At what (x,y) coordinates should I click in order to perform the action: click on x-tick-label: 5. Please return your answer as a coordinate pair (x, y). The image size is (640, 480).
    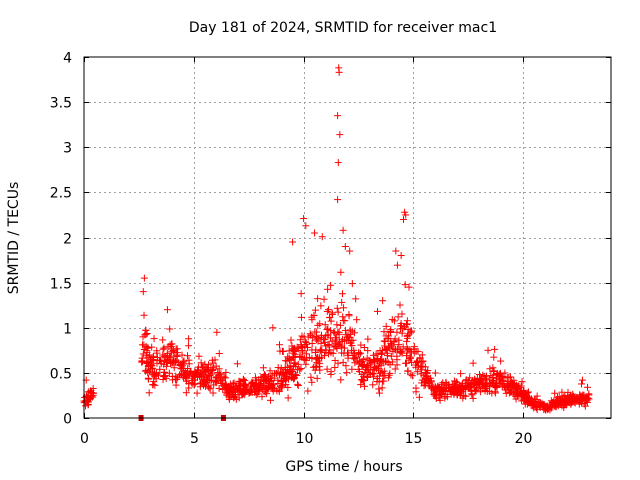
    Looking at the image, I should click on (194, 439).